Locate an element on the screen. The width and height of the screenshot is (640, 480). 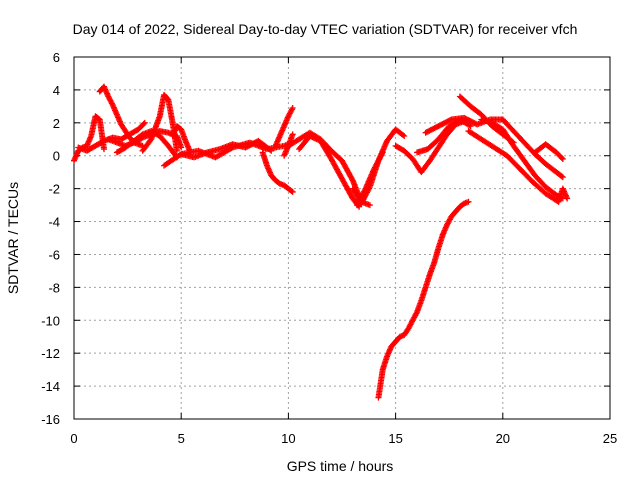
y-tick-label: -2 is located at coordinates (54, 189).